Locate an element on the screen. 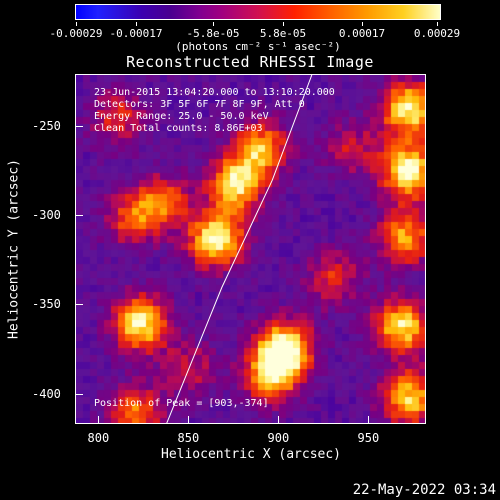 Image resolution: width=500 pixels, height=500 pixels. timestamp: 22-May-2022 03:34 is located at coordinates (424, 490).